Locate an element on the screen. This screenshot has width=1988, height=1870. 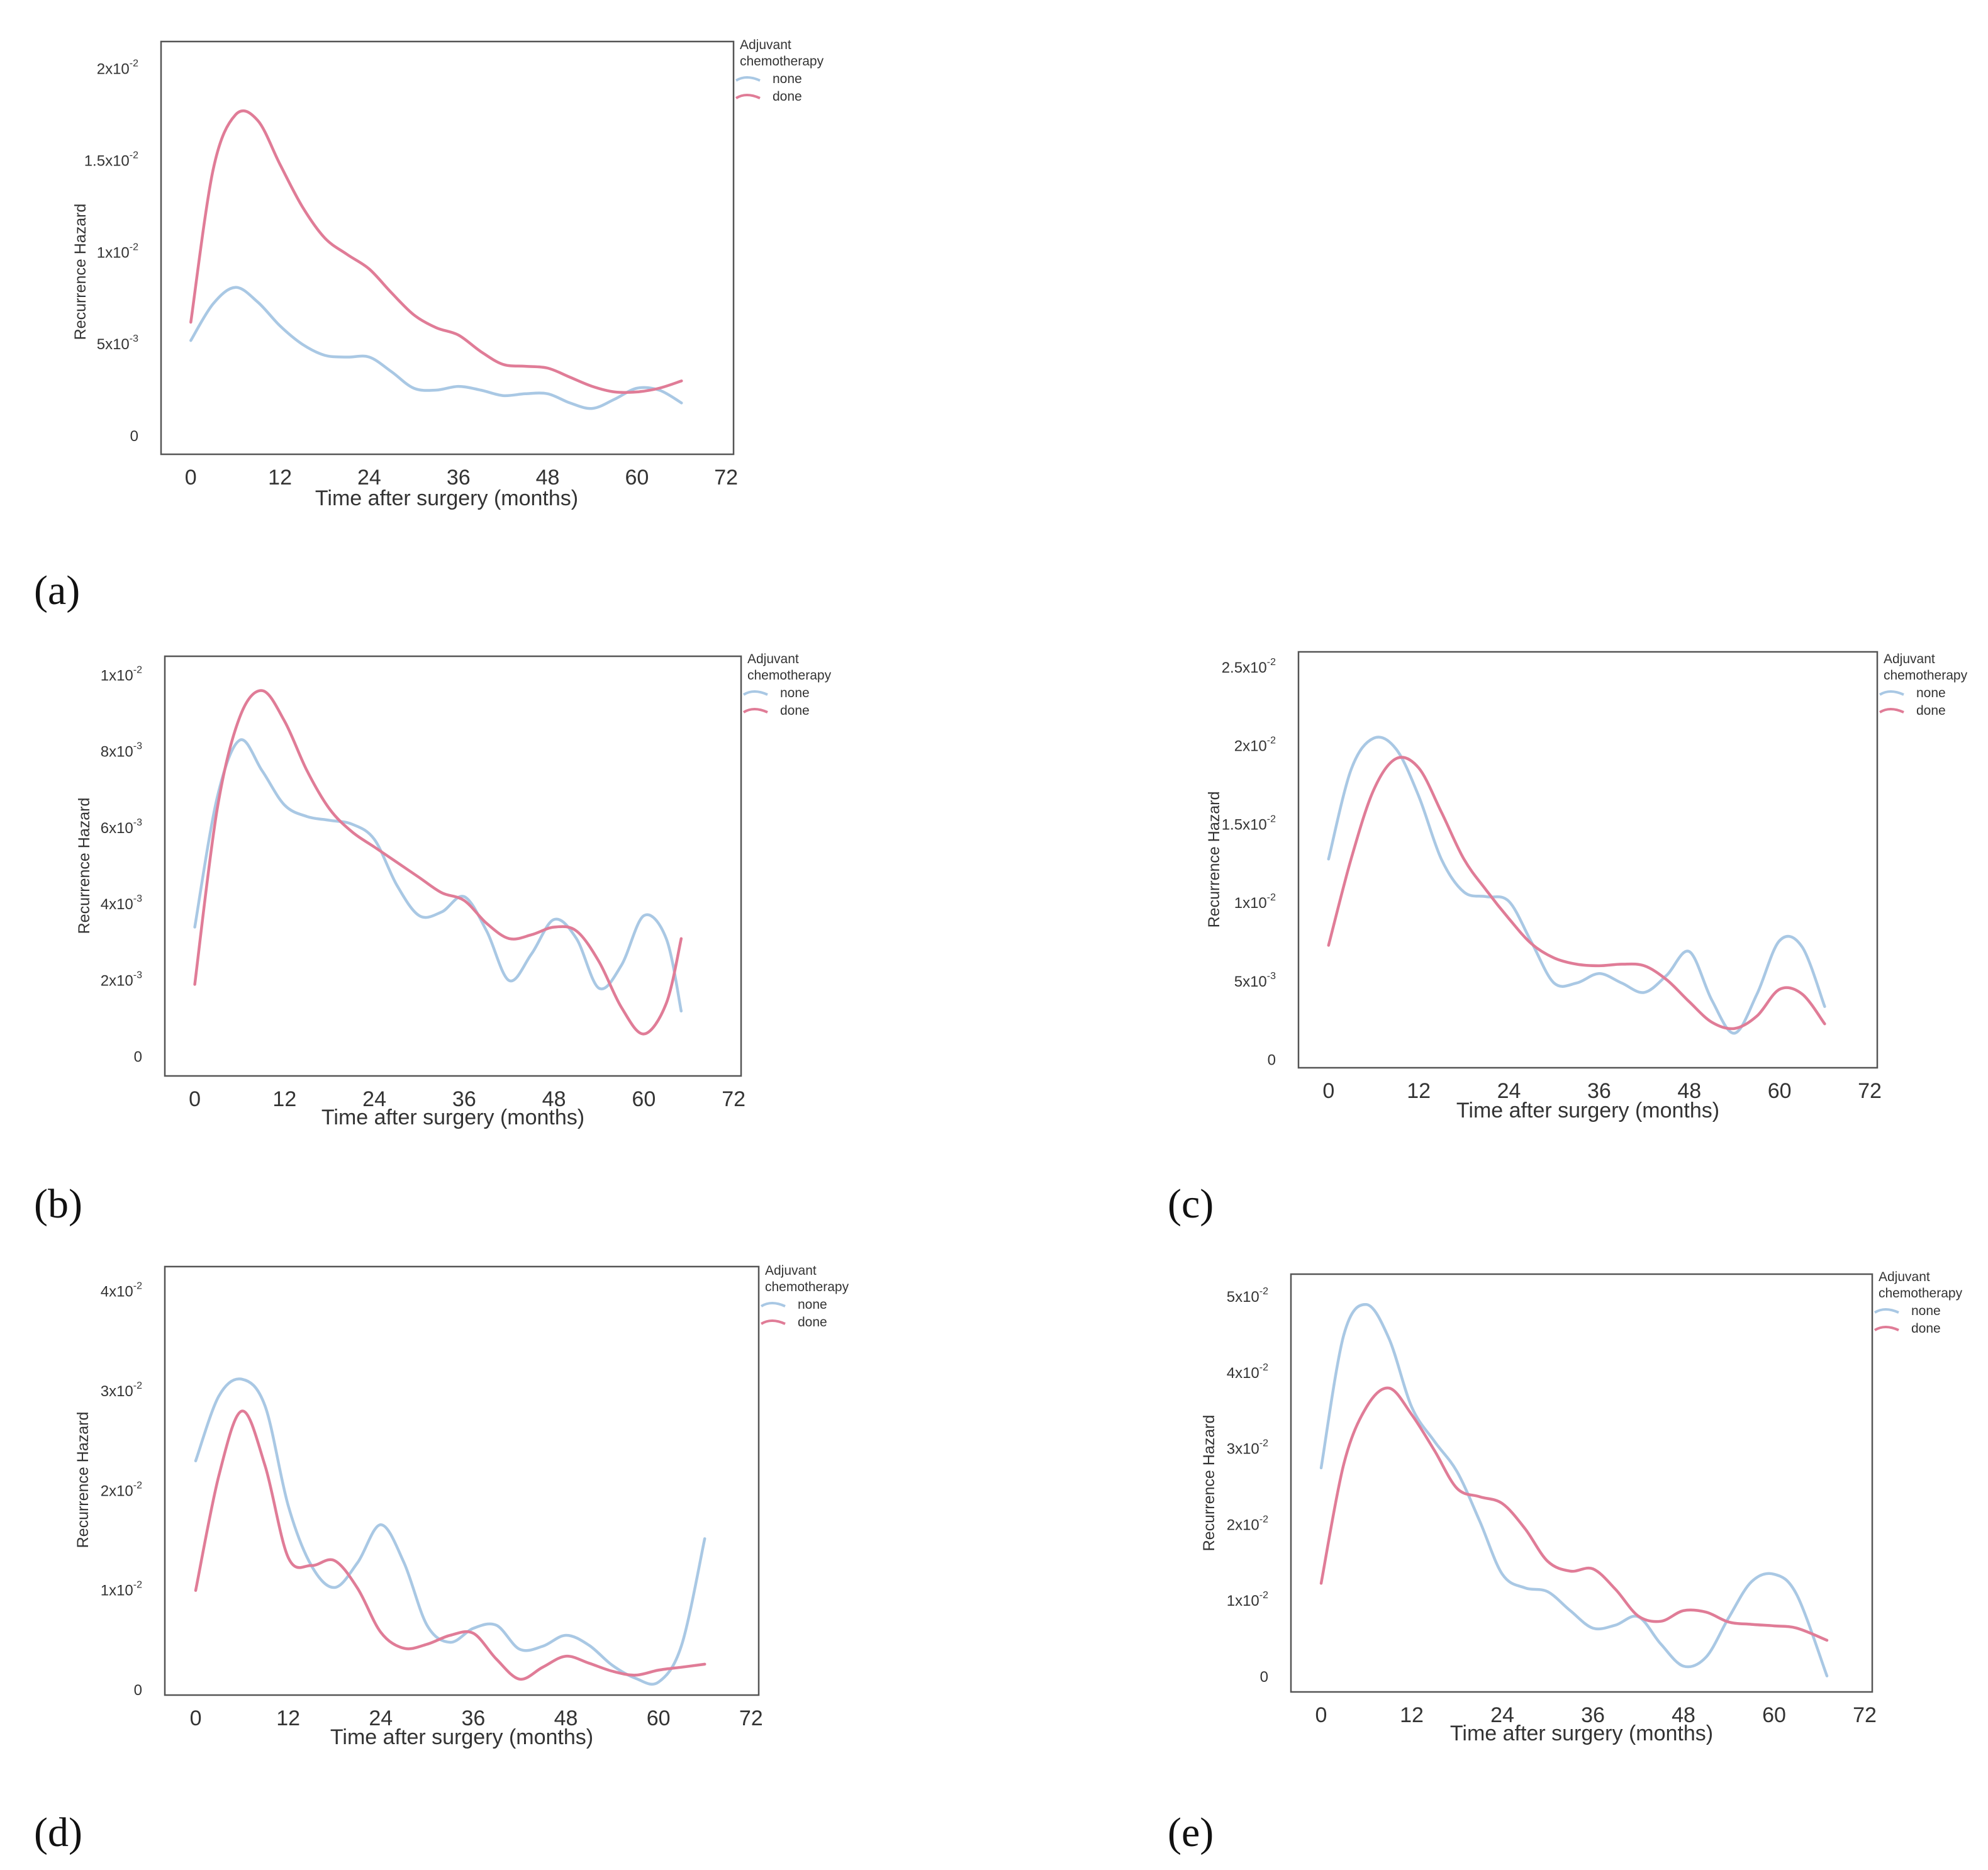
y-tick-label: 2.5x10⁻² is located at coordinates (1249, 666).